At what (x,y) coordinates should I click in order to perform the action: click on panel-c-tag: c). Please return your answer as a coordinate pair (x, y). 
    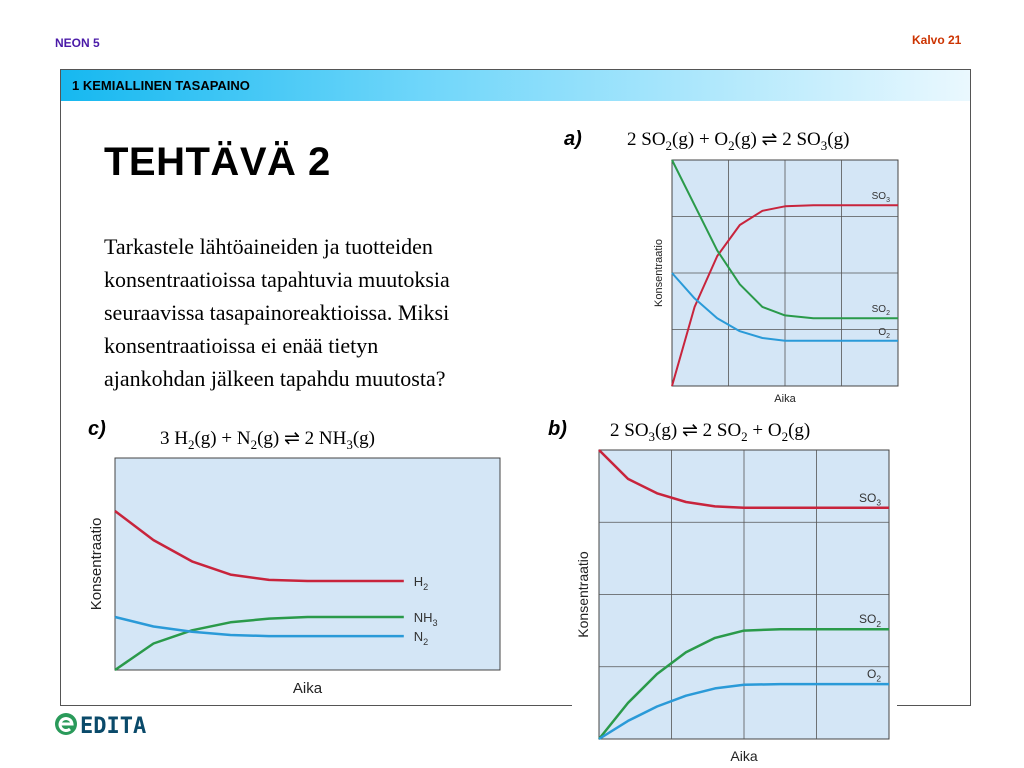
    Looking at the image, I should click on (97, 429).